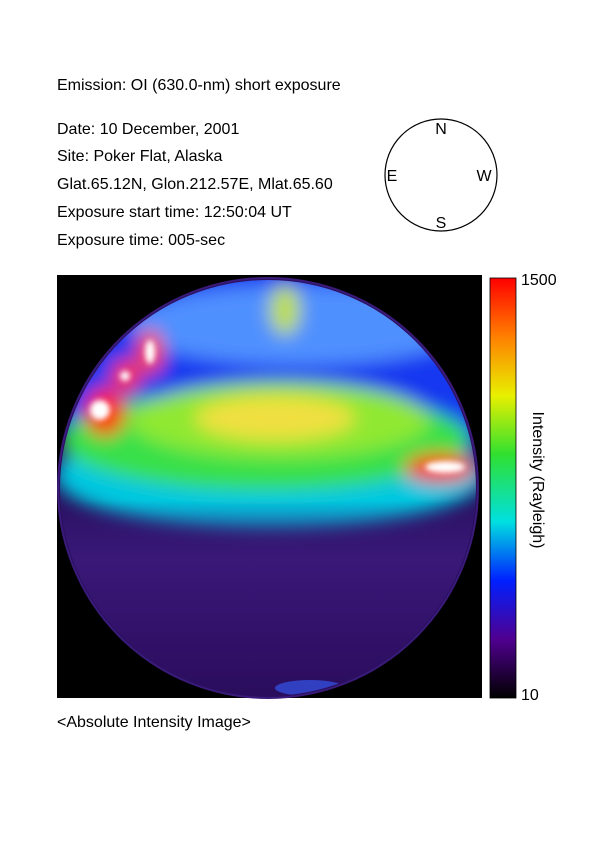 Image resolution: width=595 pixels, height=846 pixels. What do you see at coordinates (537, 480) in the screenshot?
I see `colorbar-label: Intensity (Rayleigh)` at bounding box center [537, 480].